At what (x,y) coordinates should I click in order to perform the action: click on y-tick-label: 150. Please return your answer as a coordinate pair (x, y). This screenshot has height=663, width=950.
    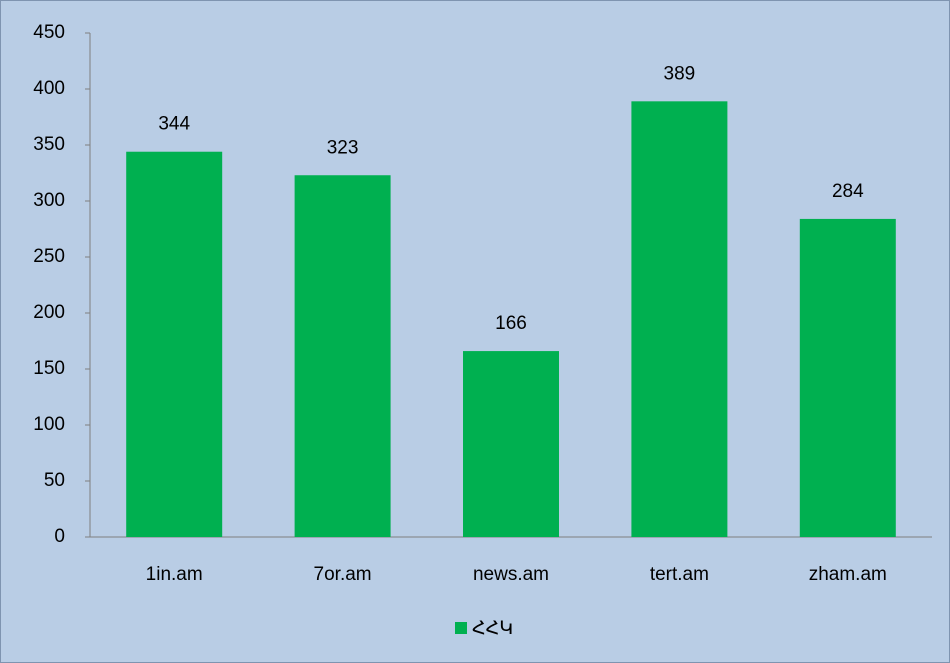
    Looking at the image, I should click on (49, 368).